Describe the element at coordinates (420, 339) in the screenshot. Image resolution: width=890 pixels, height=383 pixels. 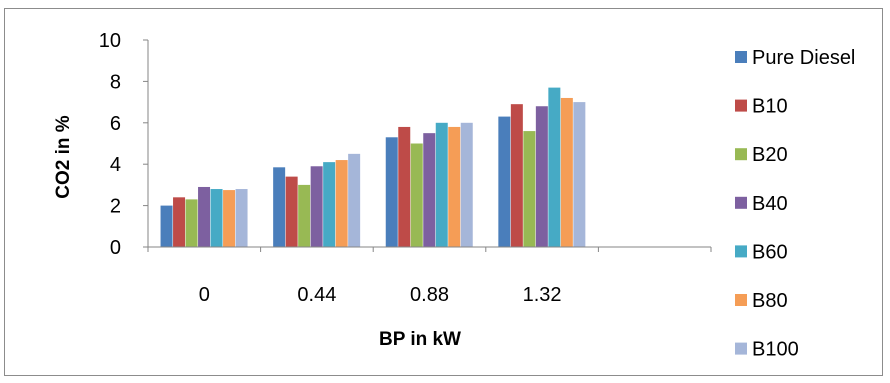
I see `x-axis-title: BP in kW` at that location.